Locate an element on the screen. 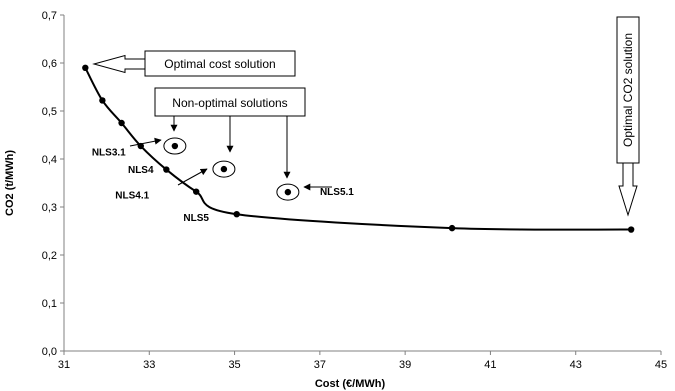  y-tick-label: 0,2 is located at coordinates (49, 256).